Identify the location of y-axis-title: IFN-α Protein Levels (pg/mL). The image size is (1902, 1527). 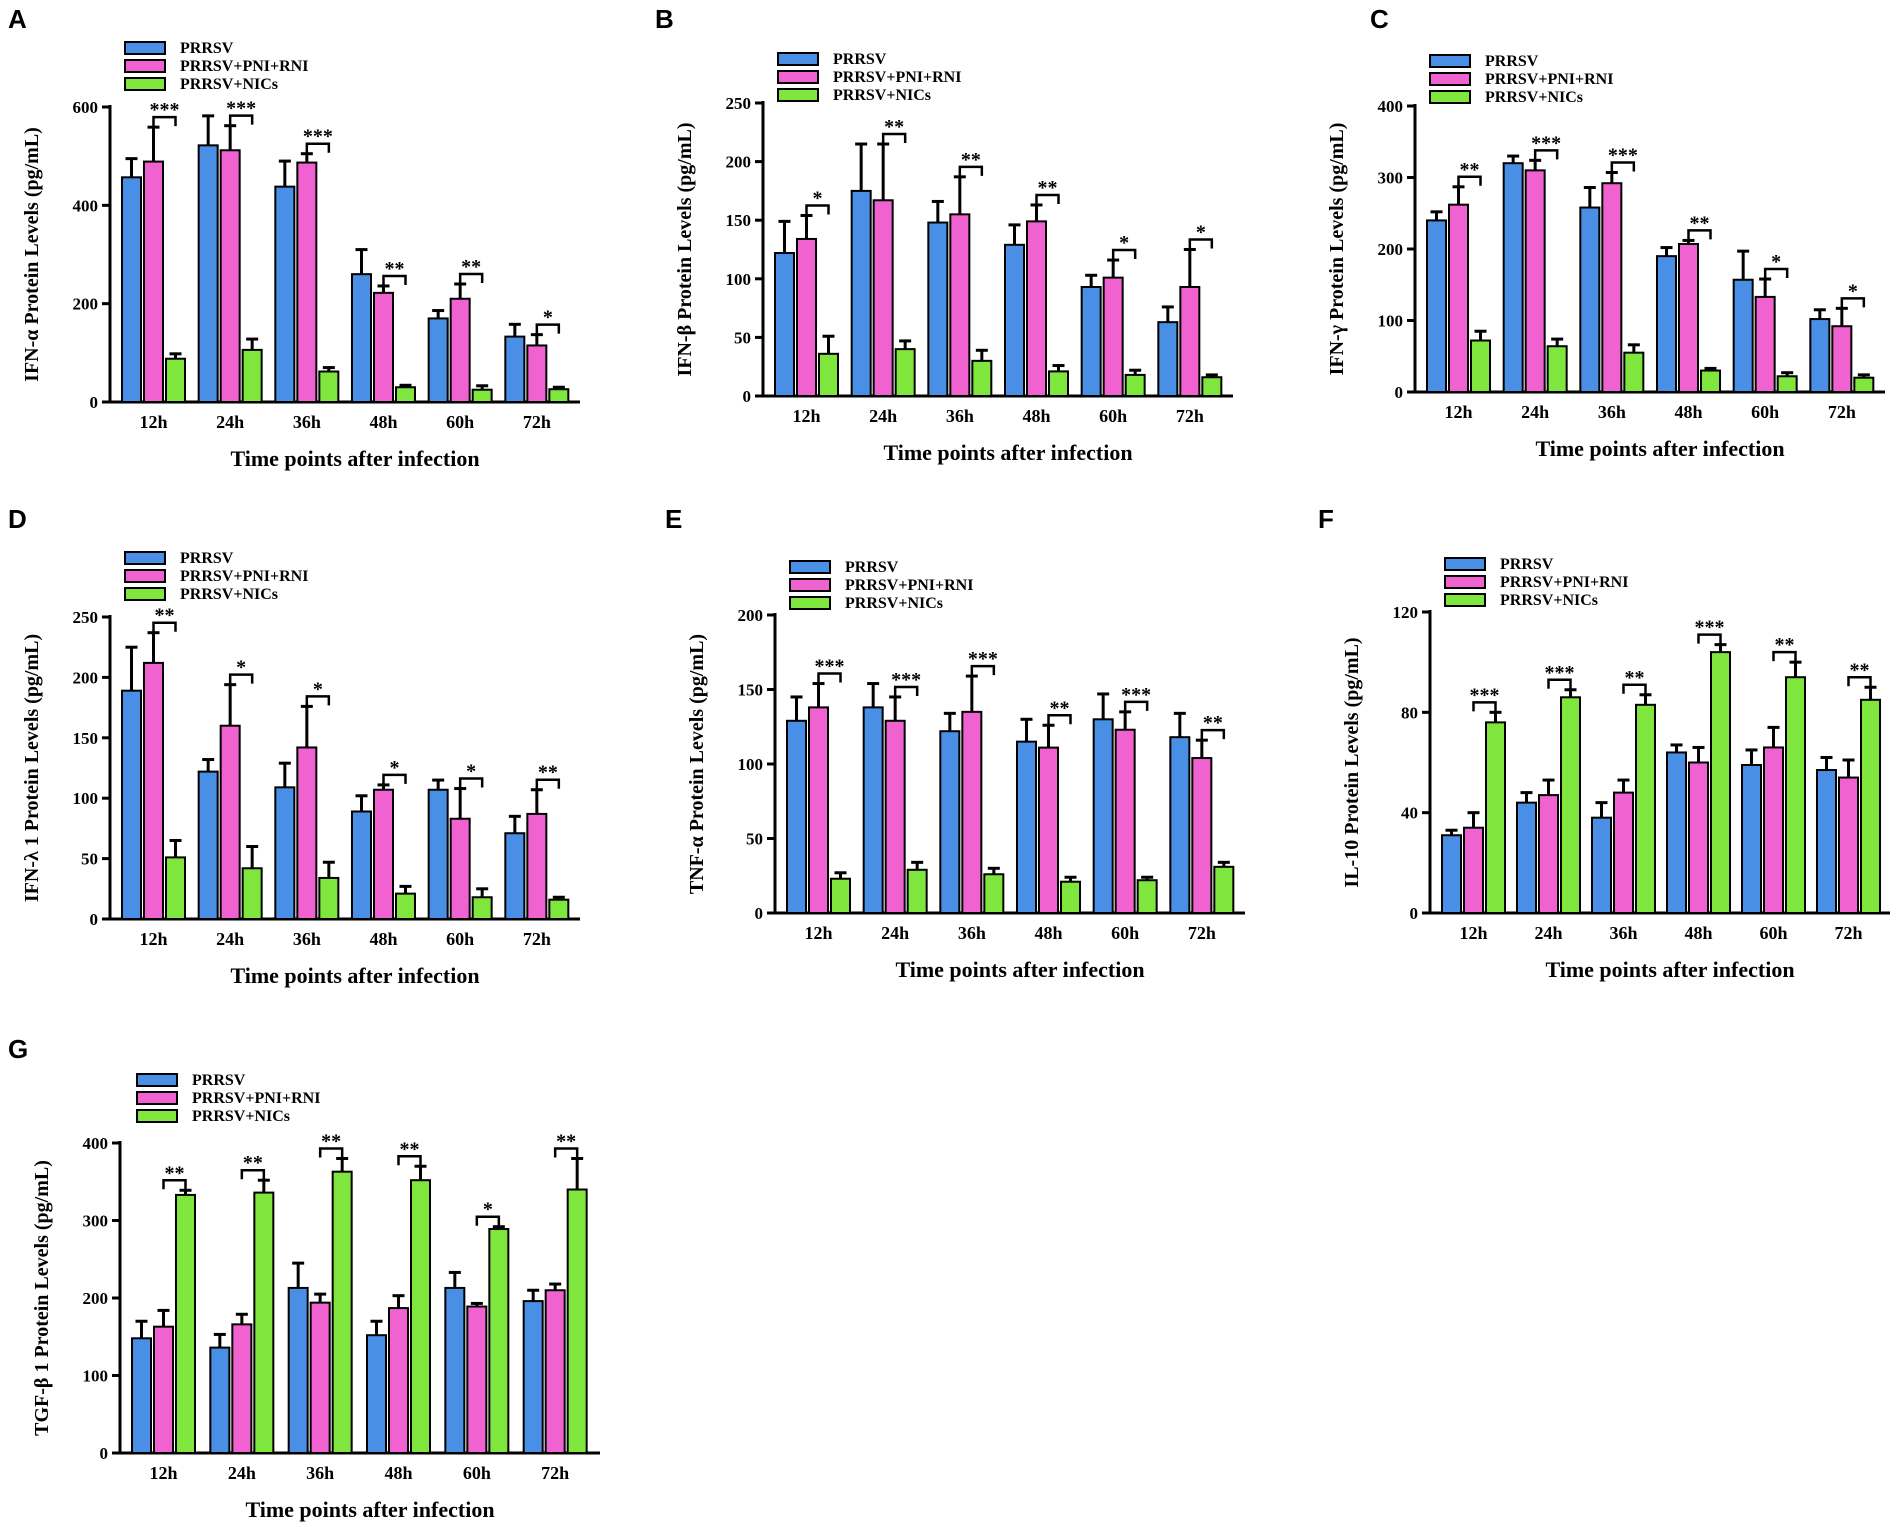
(32, 254).